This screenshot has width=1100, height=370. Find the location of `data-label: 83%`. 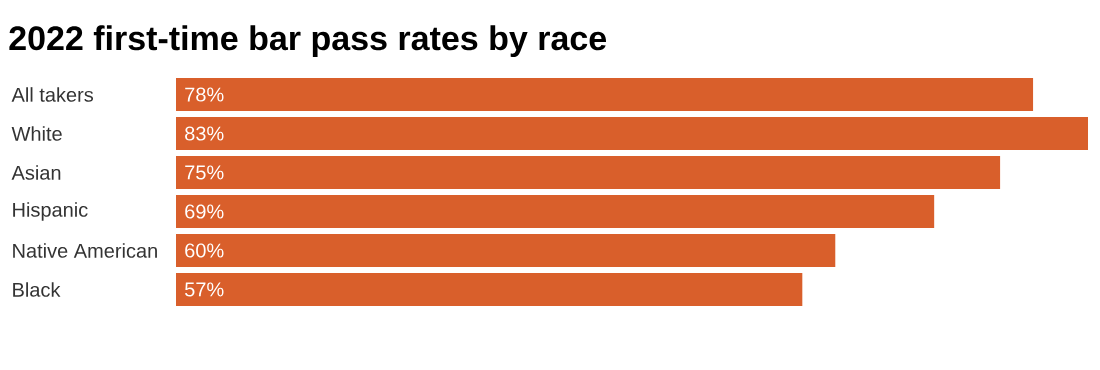

data-label: 83% is located at coordinates (204, 133).